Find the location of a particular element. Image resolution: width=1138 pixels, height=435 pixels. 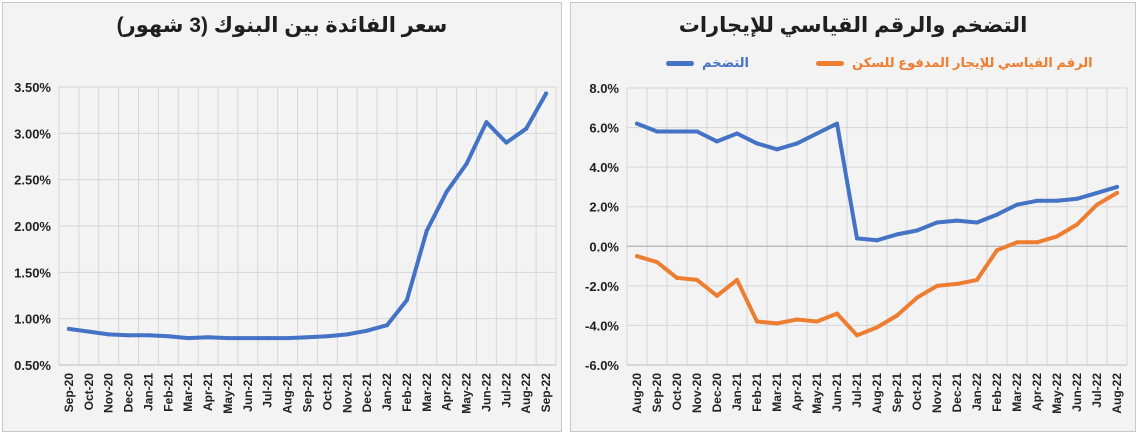

x-tick-label: Mar-22 is located at coordinates (427, 392).